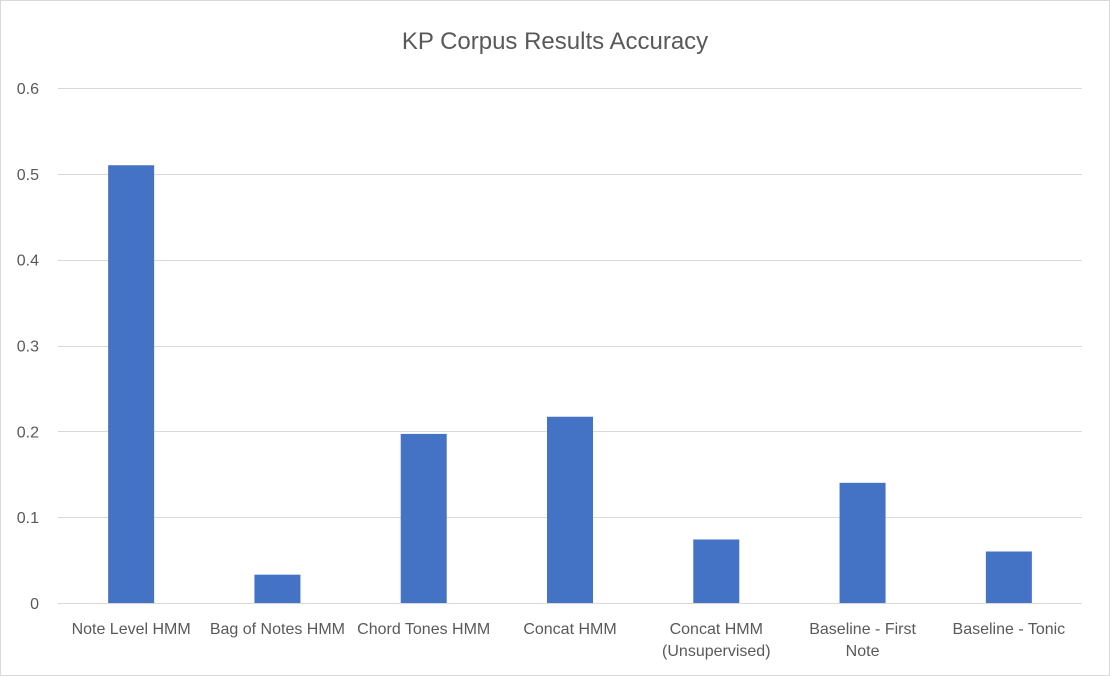 The image size is (1110, 676). Describe the element at coordinates (569, 629) in the screenshot. I see `x-tick-label: Concat HMM` at that location.